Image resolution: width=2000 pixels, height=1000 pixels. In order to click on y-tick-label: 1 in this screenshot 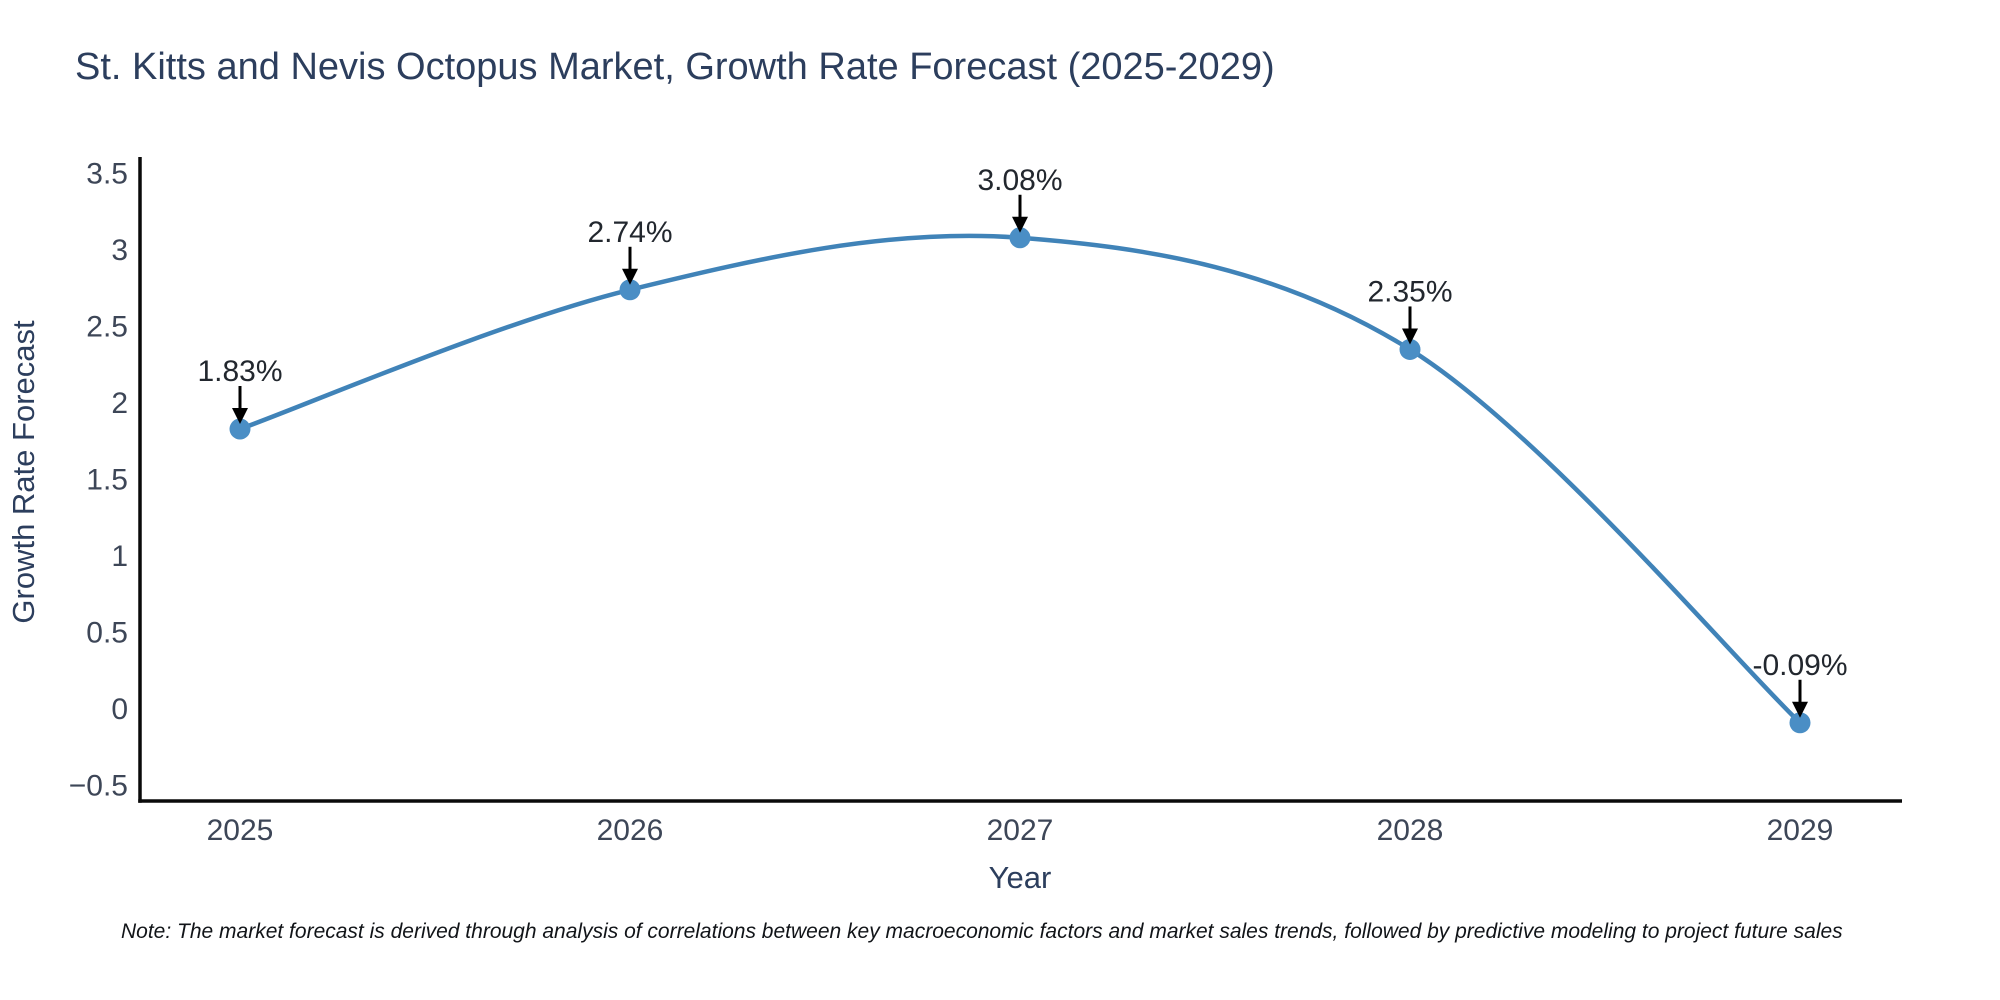, I will do `click(119, 556)`.